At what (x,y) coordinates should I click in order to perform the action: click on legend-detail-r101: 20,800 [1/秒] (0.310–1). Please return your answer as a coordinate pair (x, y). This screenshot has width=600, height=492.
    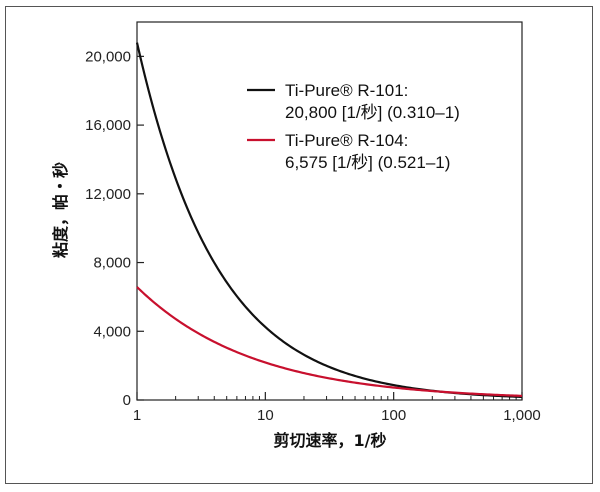
    Looking at the image, I should click on (372, 112).